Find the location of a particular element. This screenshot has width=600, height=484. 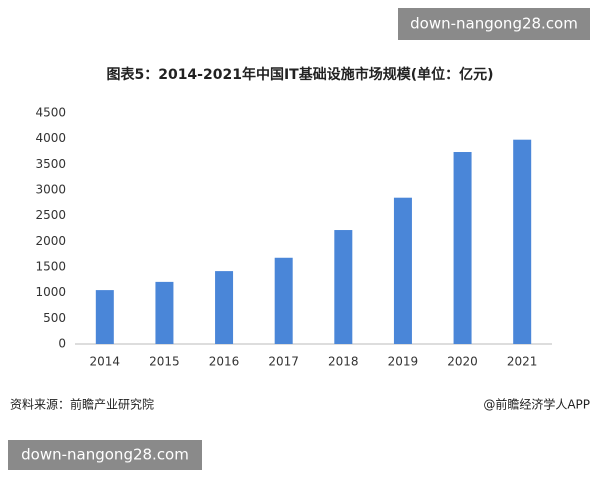

source-note: 资料来源：前瞻产业研究院 is located at coordinates (82, 404).